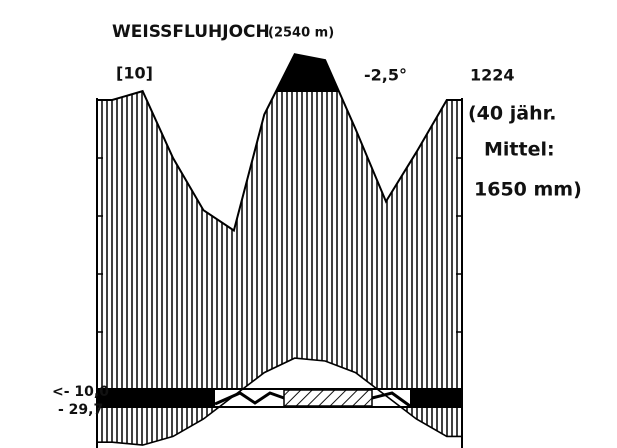 This screenshot has height=448, width=617. What do you see at coordinates (328, 398) in the screenshot?
I see `frost-free` at bounding box center [328, 398].